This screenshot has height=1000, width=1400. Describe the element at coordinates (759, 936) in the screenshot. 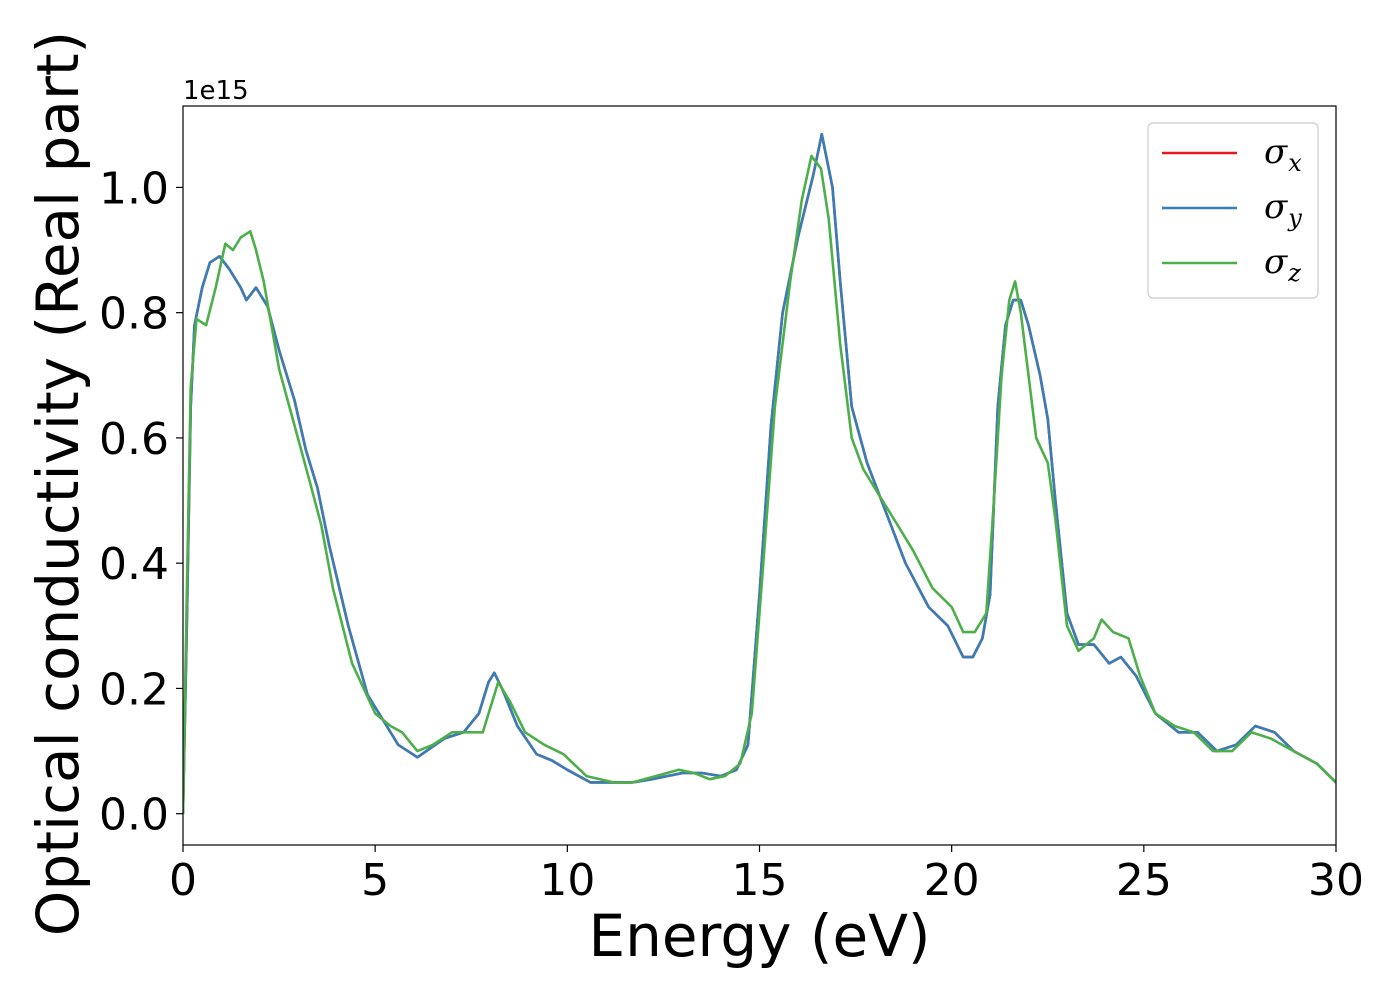

I see `x-axis-title: Energy (eV)` at that location.